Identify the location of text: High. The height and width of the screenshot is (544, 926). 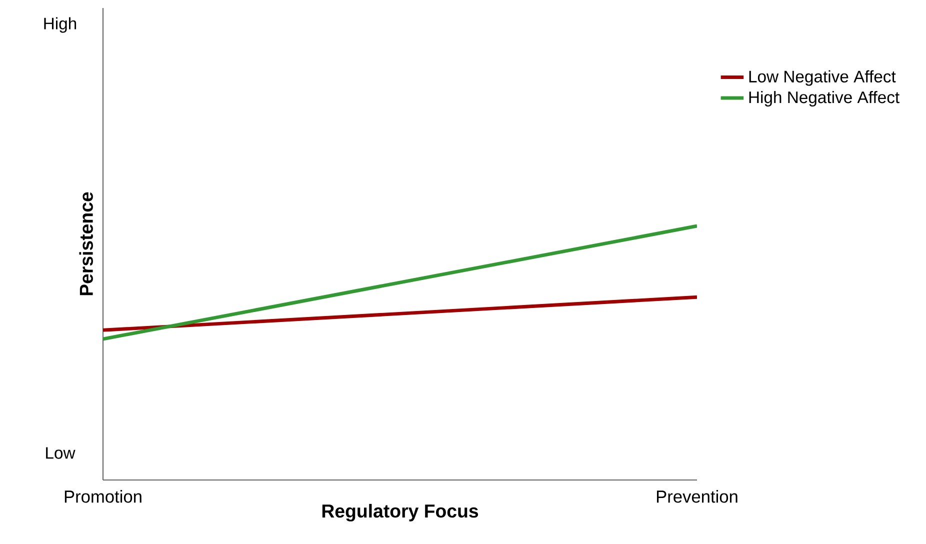
(60, 25).